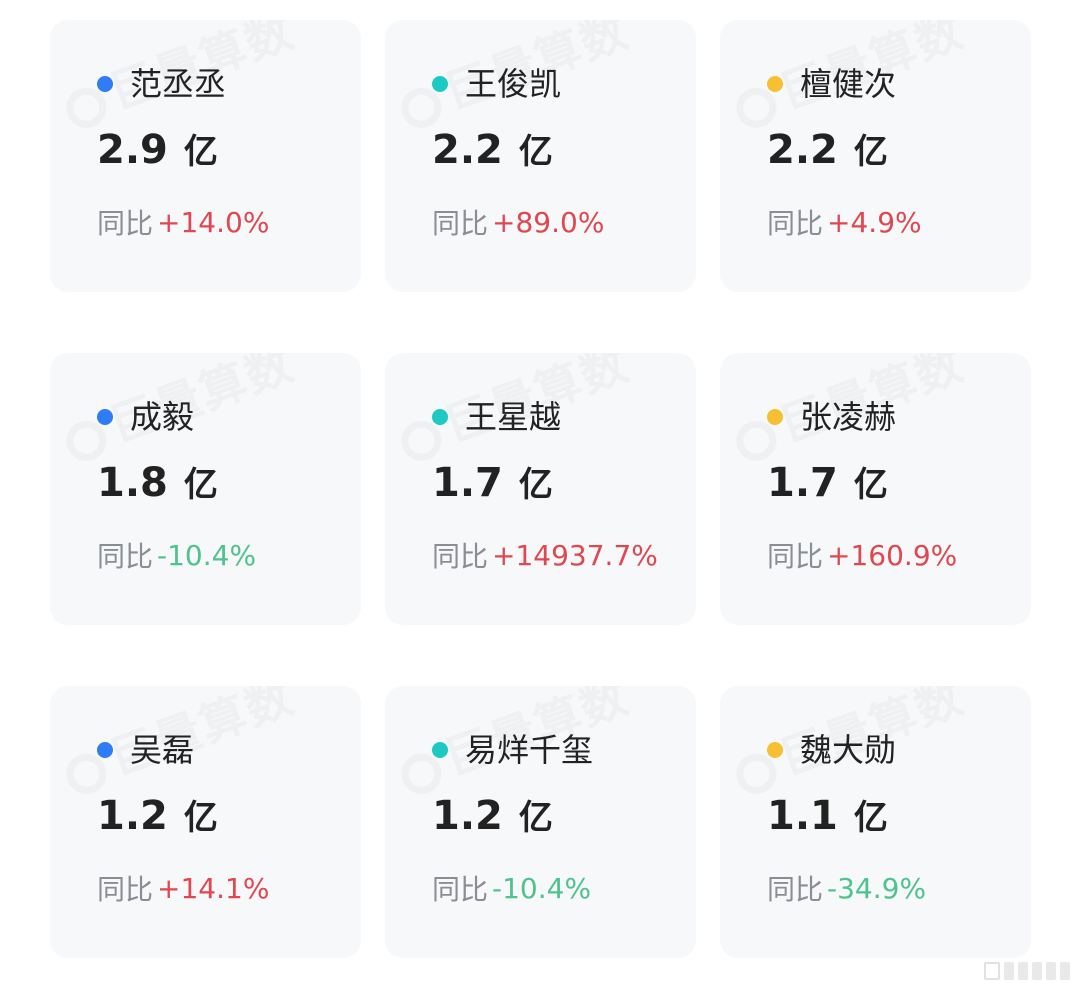 This screenshot has width=1080, height=988. I want to click on card-header: 魏大勋, so click(831, 750).